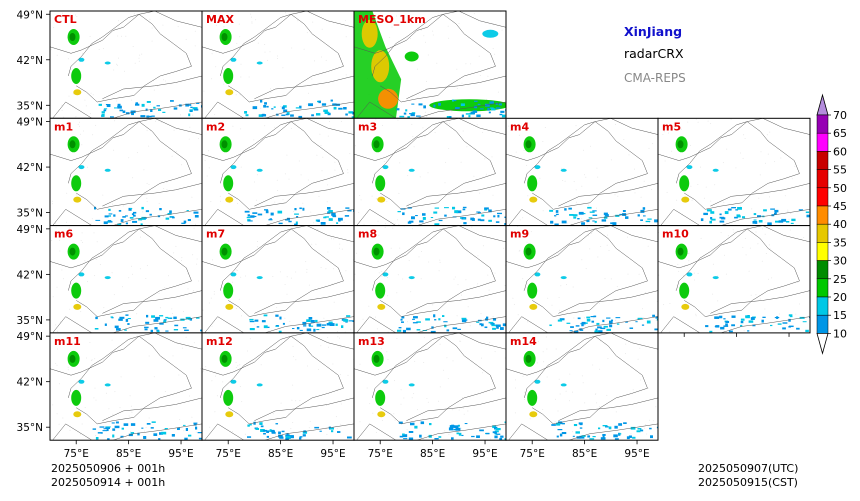  What do you see at coordinates (671, 126) in the screenshot?
I see `panel-label: m5` at bounding box center [671, 126].